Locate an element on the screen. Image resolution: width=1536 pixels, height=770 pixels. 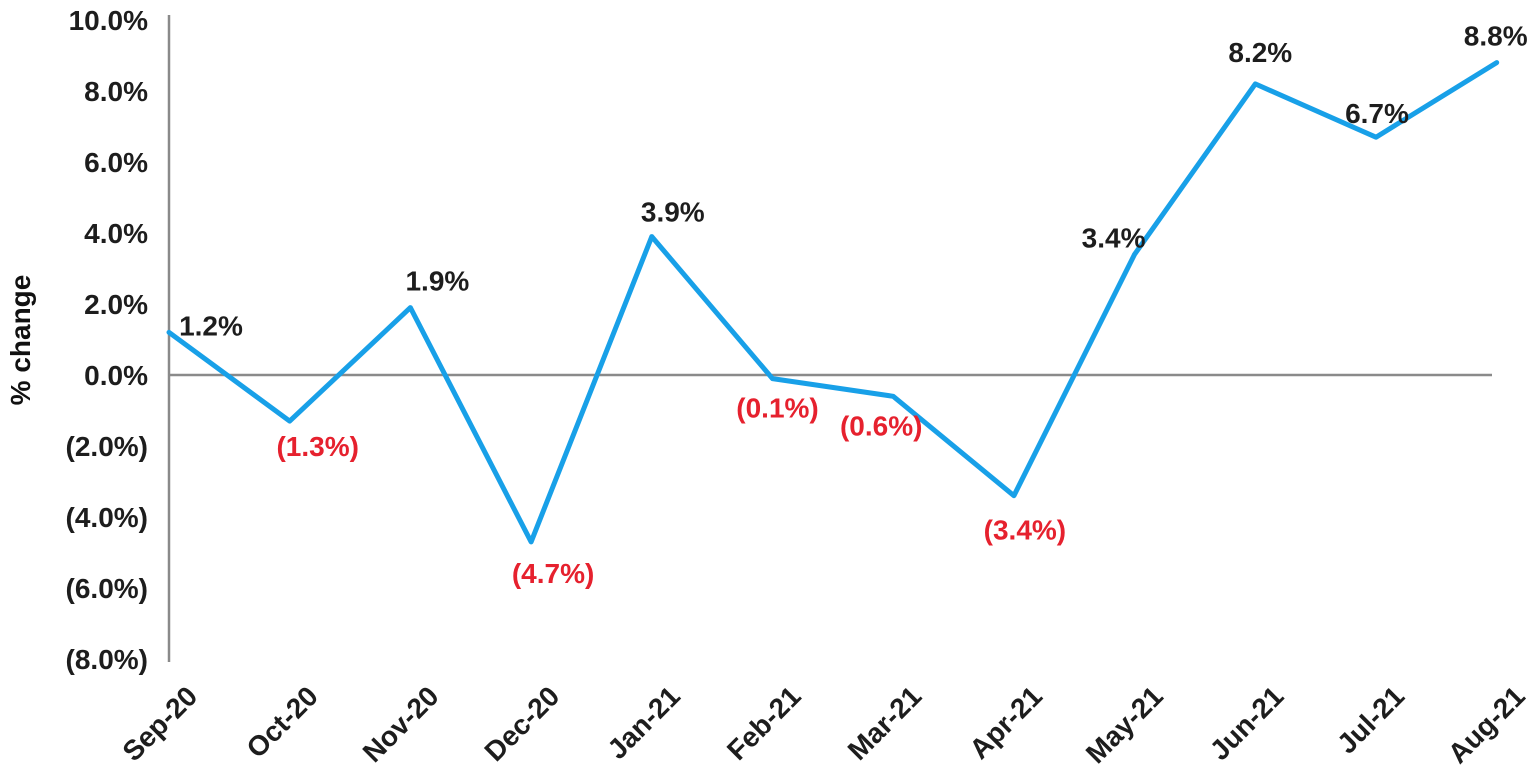
data-label-negative: (1.3%) is located at coordinates (317, 446).